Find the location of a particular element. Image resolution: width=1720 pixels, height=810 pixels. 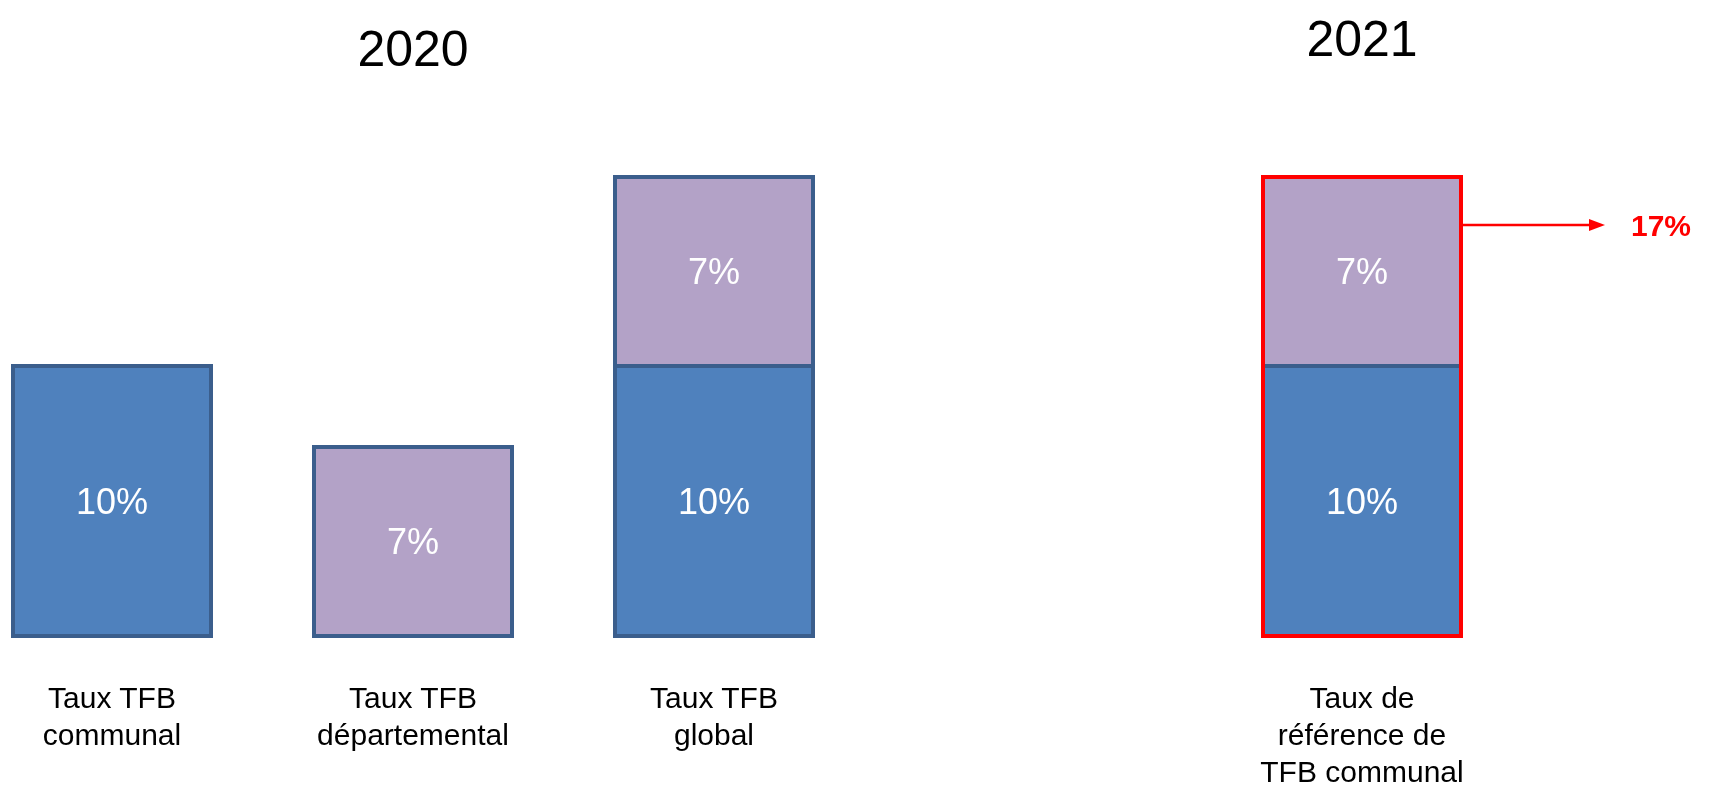

x-tick-label: Taux de référence de TFB communal is located at coordinates (1362, 734).